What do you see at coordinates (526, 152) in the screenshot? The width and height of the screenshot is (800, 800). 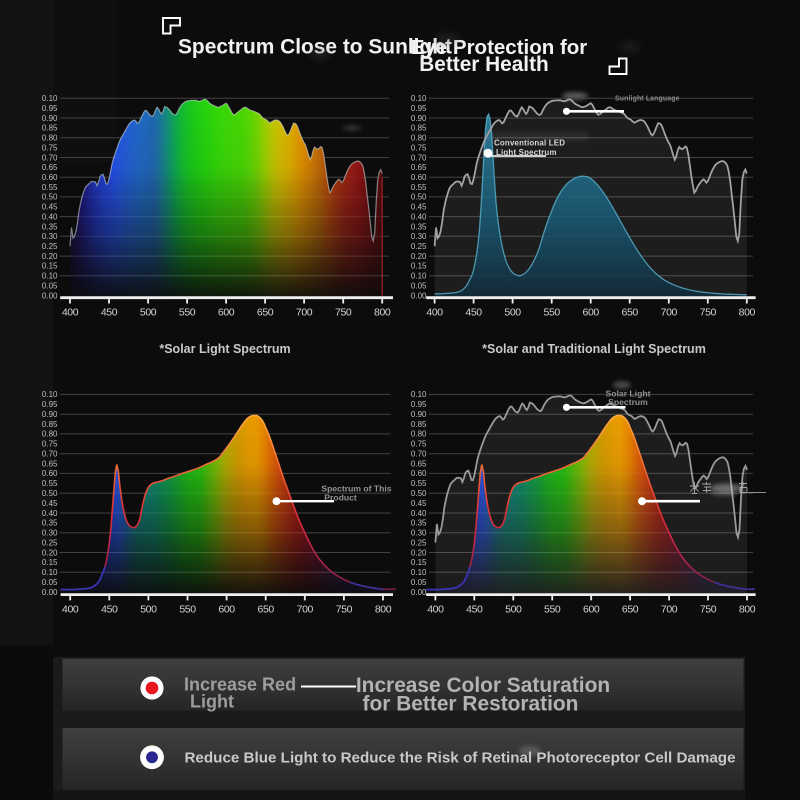 I see `svg-text: Light Spectrum` at bounding box center [526, 152].